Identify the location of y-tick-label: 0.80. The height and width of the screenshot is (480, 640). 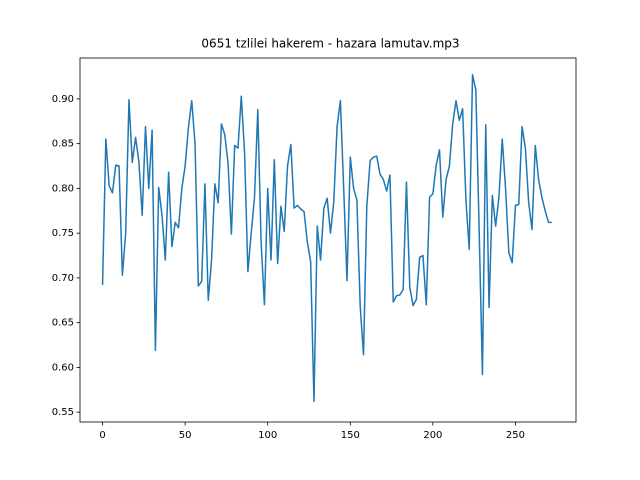
(63, 188).